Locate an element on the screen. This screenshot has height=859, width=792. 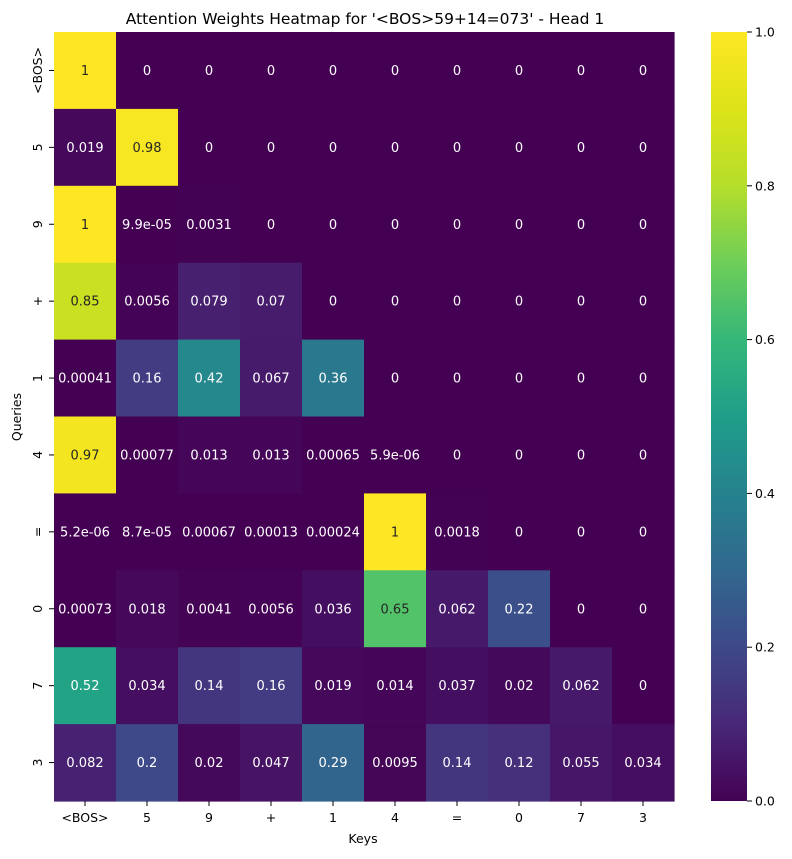
cell-value-label: 0.018 is located at coordinates (146, 609).